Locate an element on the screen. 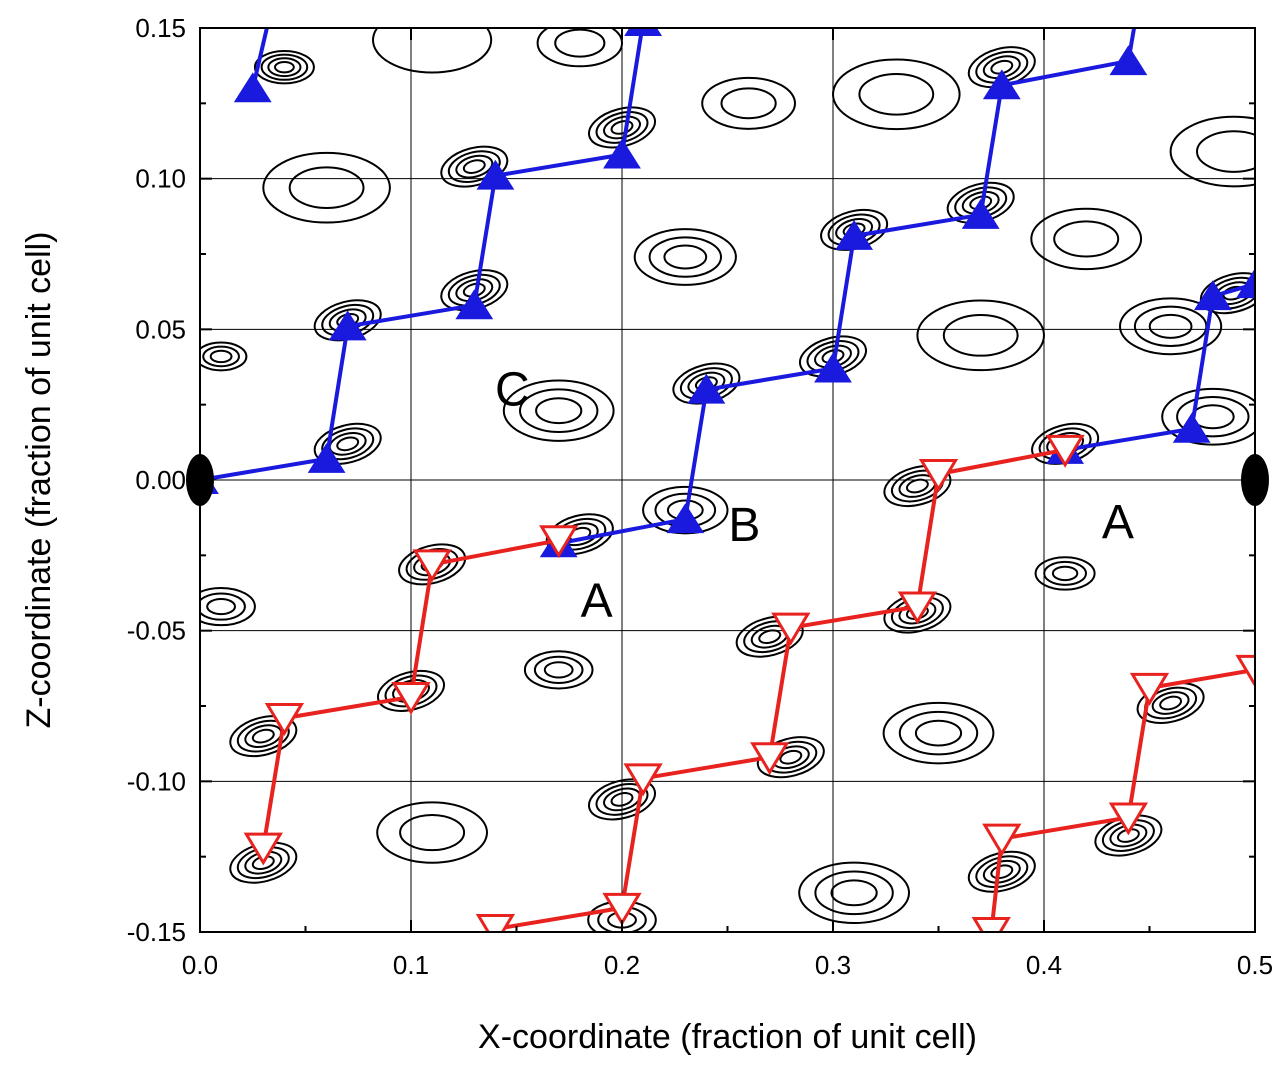 The image size is (1287, 1073). x-tick-label: 0.3 is located at coordinates (833, 965).